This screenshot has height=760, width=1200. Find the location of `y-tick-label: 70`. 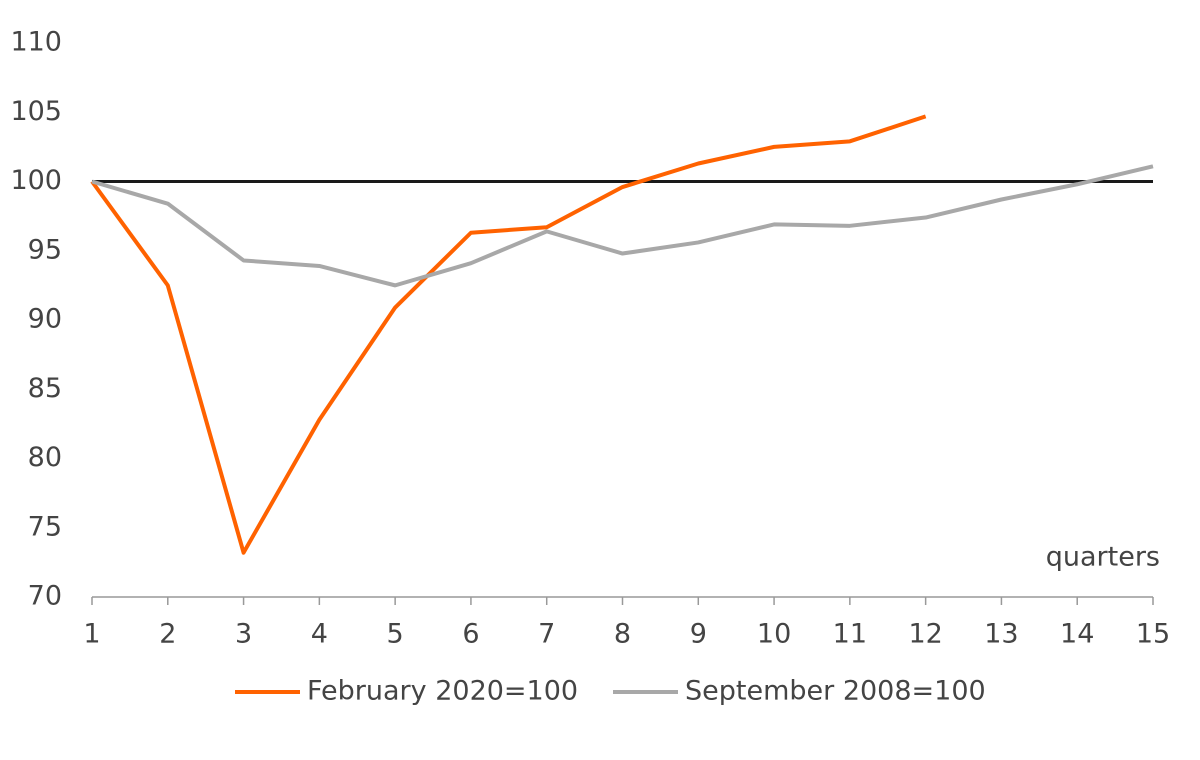

y-tick-label: 70 is located at coordinates (45, 596).